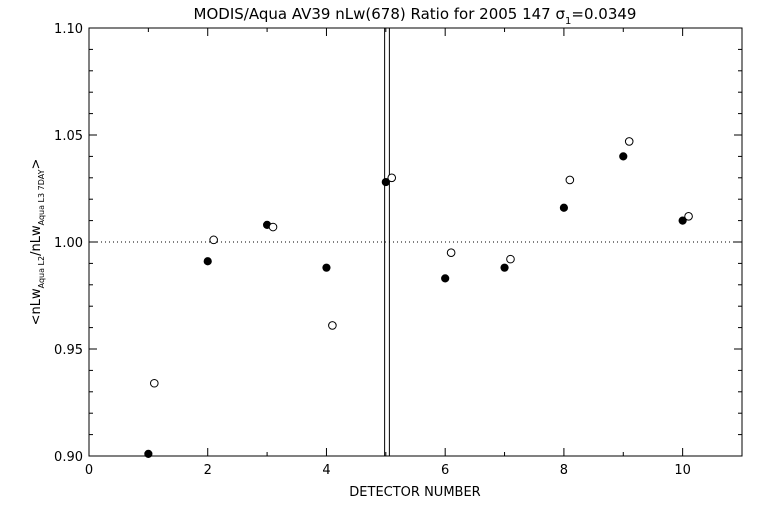 This screenshot has height=512, width=768. What do you see at coordinates (445, 470) in the screenshot?
I see `x-tick-label: 6` at bounding box center [445, 470].